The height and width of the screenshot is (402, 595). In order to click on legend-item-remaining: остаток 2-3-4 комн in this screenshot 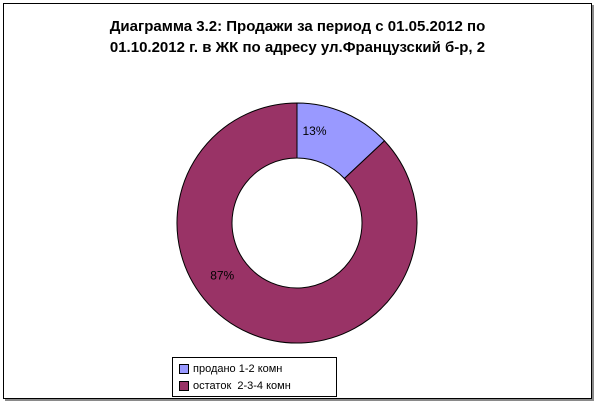, I will do `click(235, 386)`.